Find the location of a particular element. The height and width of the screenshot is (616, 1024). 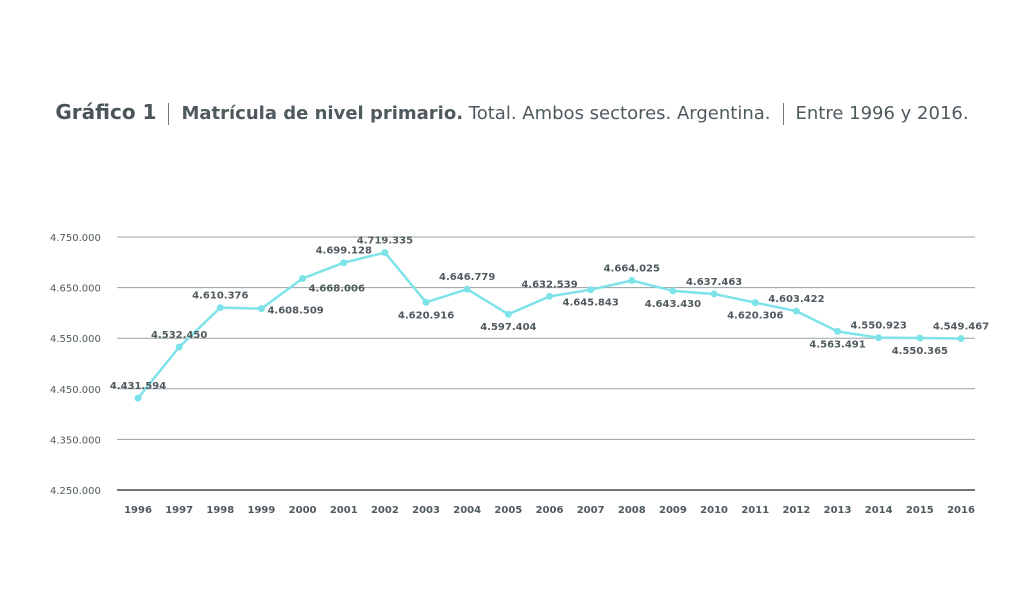

data-label: 4.550.923 is located at coordinates (879, 326).